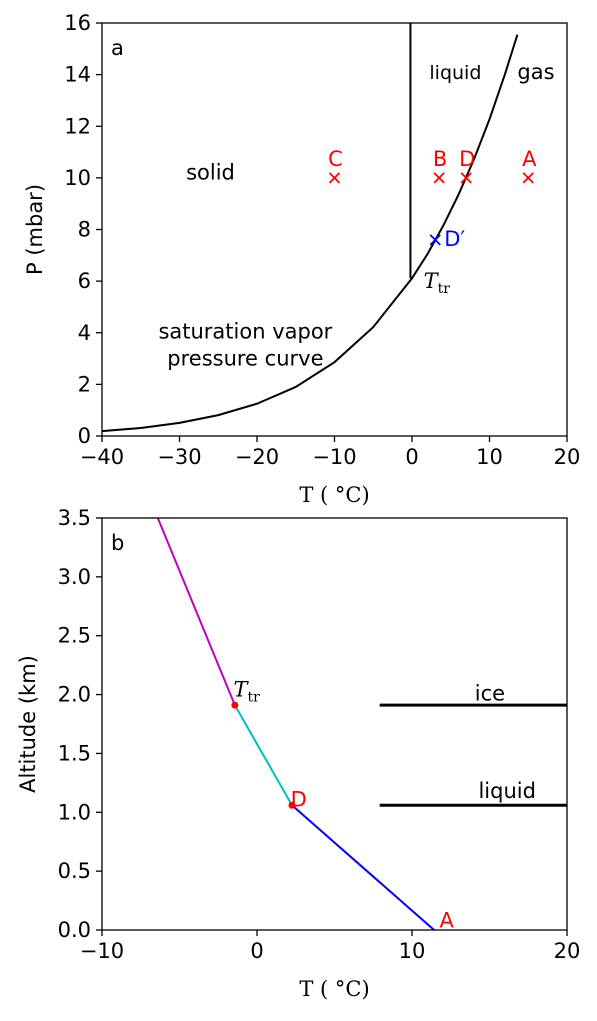 The height and width of the screenshot is (1021, 597). Describe the element at coordinates (455, 73) in the screenshot. I see `region-label: liquid` at that location.